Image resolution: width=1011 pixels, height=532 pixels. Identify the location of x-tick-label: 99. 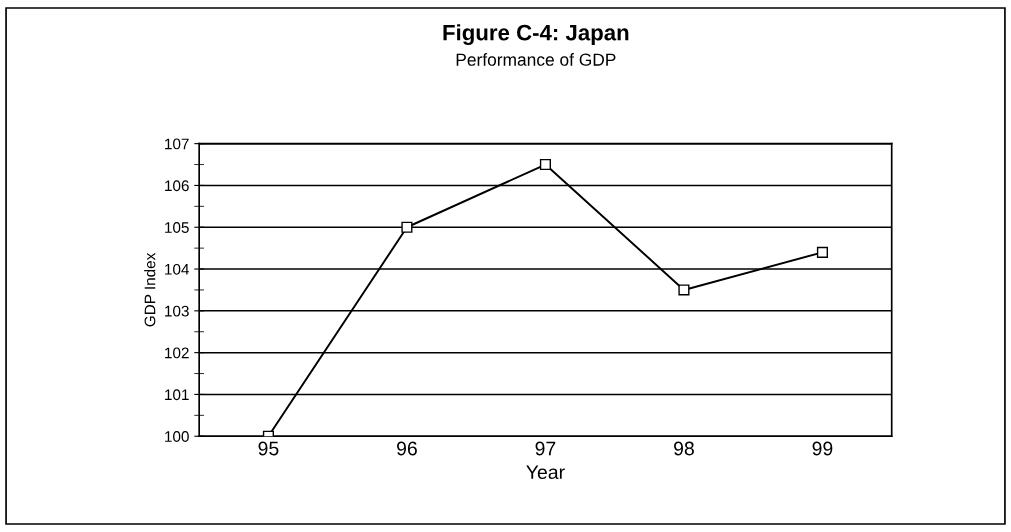
(822, 448).